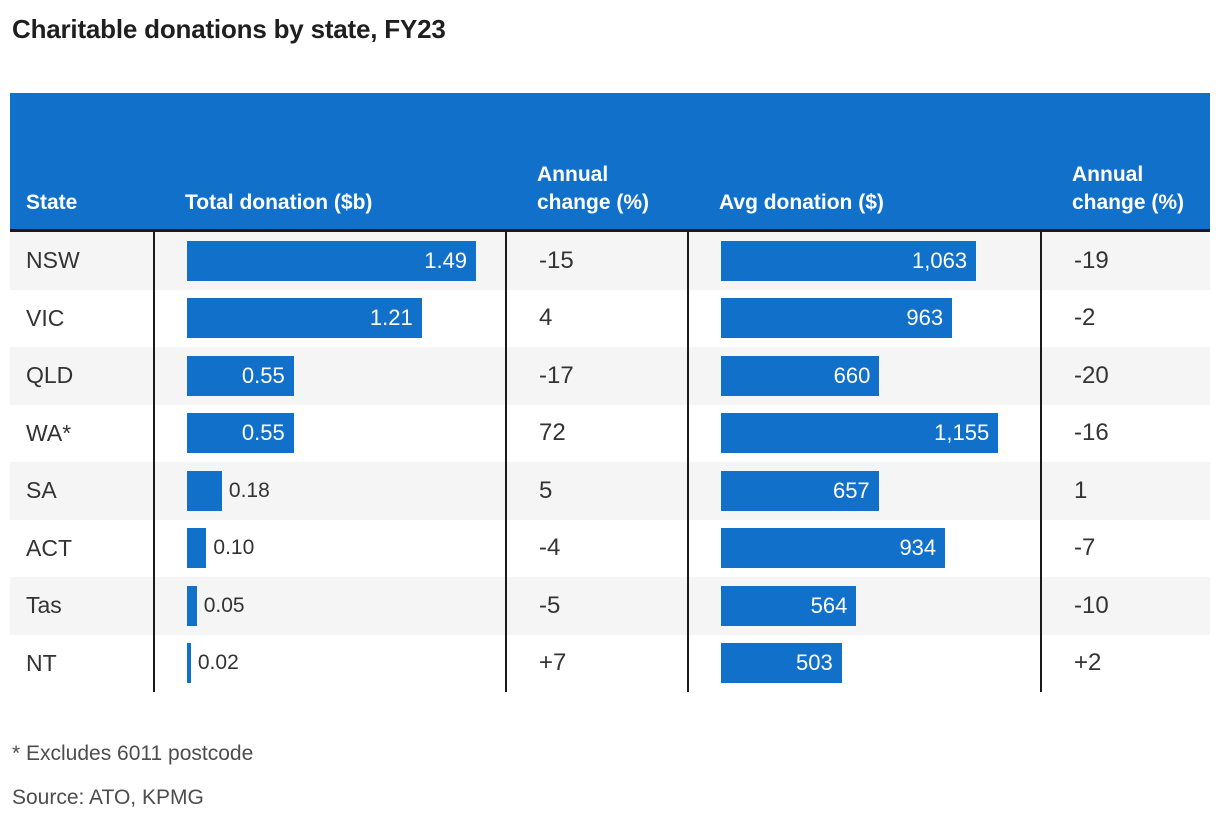 The height and width of the screenshot is (822, 1220). Describe the element at coordinates (1125, 318) in the screenshot. I see `avg-change-value: -2` at that location.